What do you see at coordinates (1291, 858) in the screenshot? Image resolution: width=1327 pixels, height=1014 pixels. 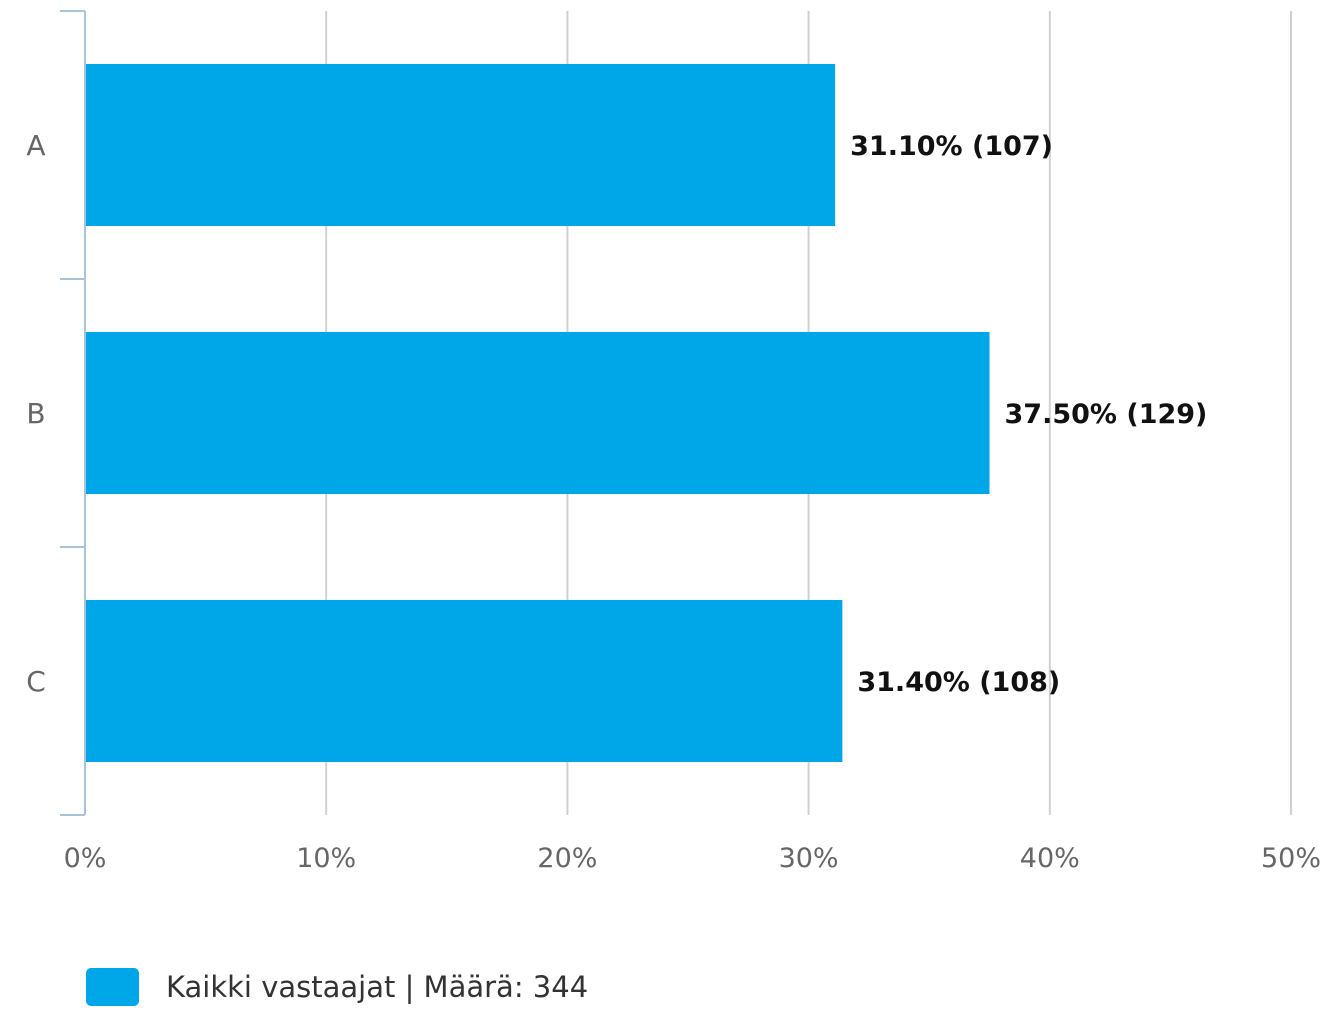 I see `x-tick-label-50: 50%` at bounding box center [1291, 858].